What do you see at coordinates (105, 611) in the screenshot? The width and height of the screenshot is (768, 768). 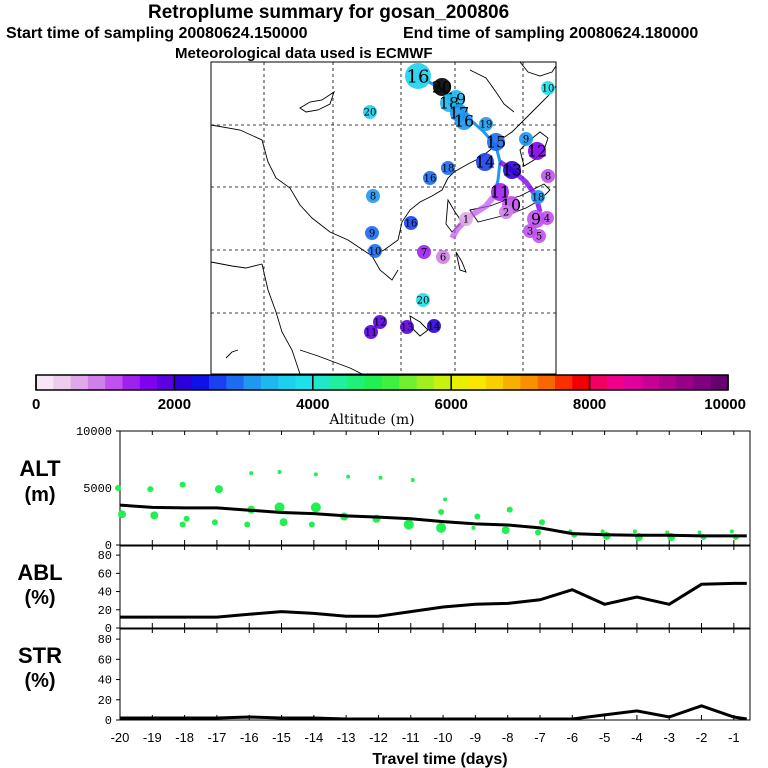 I see `y-tick-label: 20` at bounding box center [105, 611].